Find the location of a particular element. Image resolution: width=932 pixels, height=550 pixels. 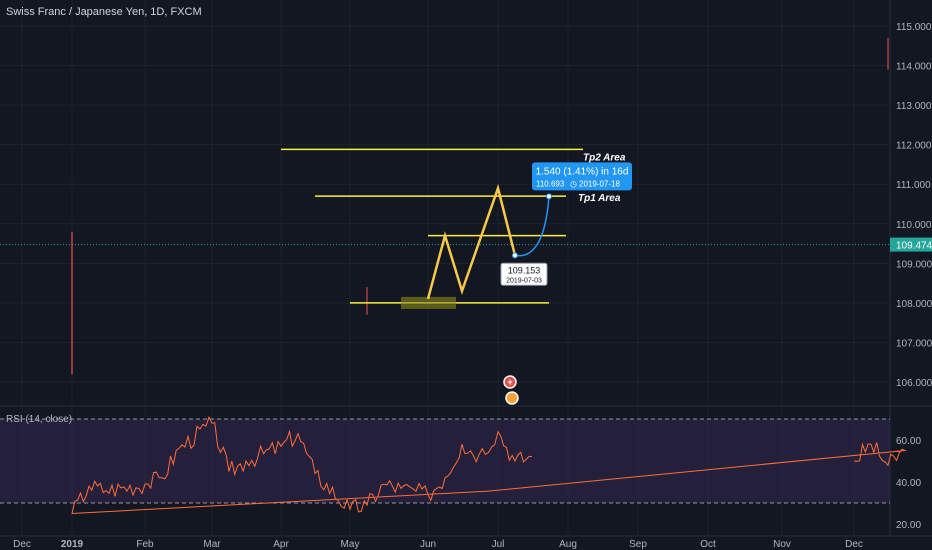

time-axis-tick: Feb is located at coordinates (145, 544).